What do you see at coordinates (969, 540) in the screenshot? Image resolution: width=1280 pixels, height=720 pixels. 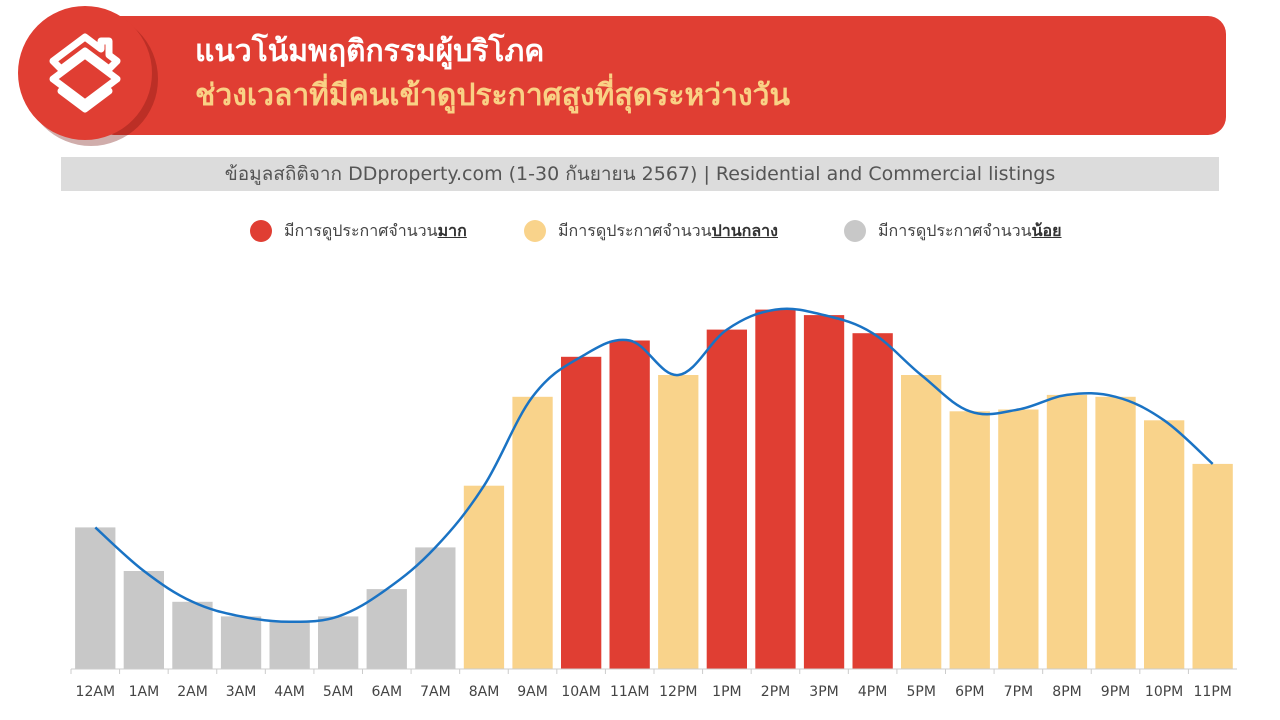 I see `bar-6pm` at bounding box center [969, 540].